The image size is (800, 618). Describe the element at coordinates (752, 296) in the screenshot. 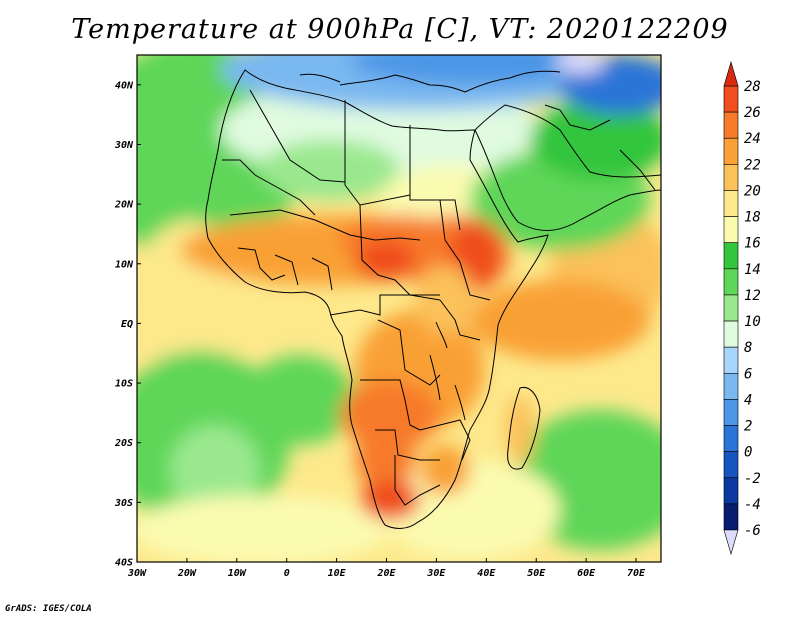

I see `colorbar-label-12: 12` at that location.